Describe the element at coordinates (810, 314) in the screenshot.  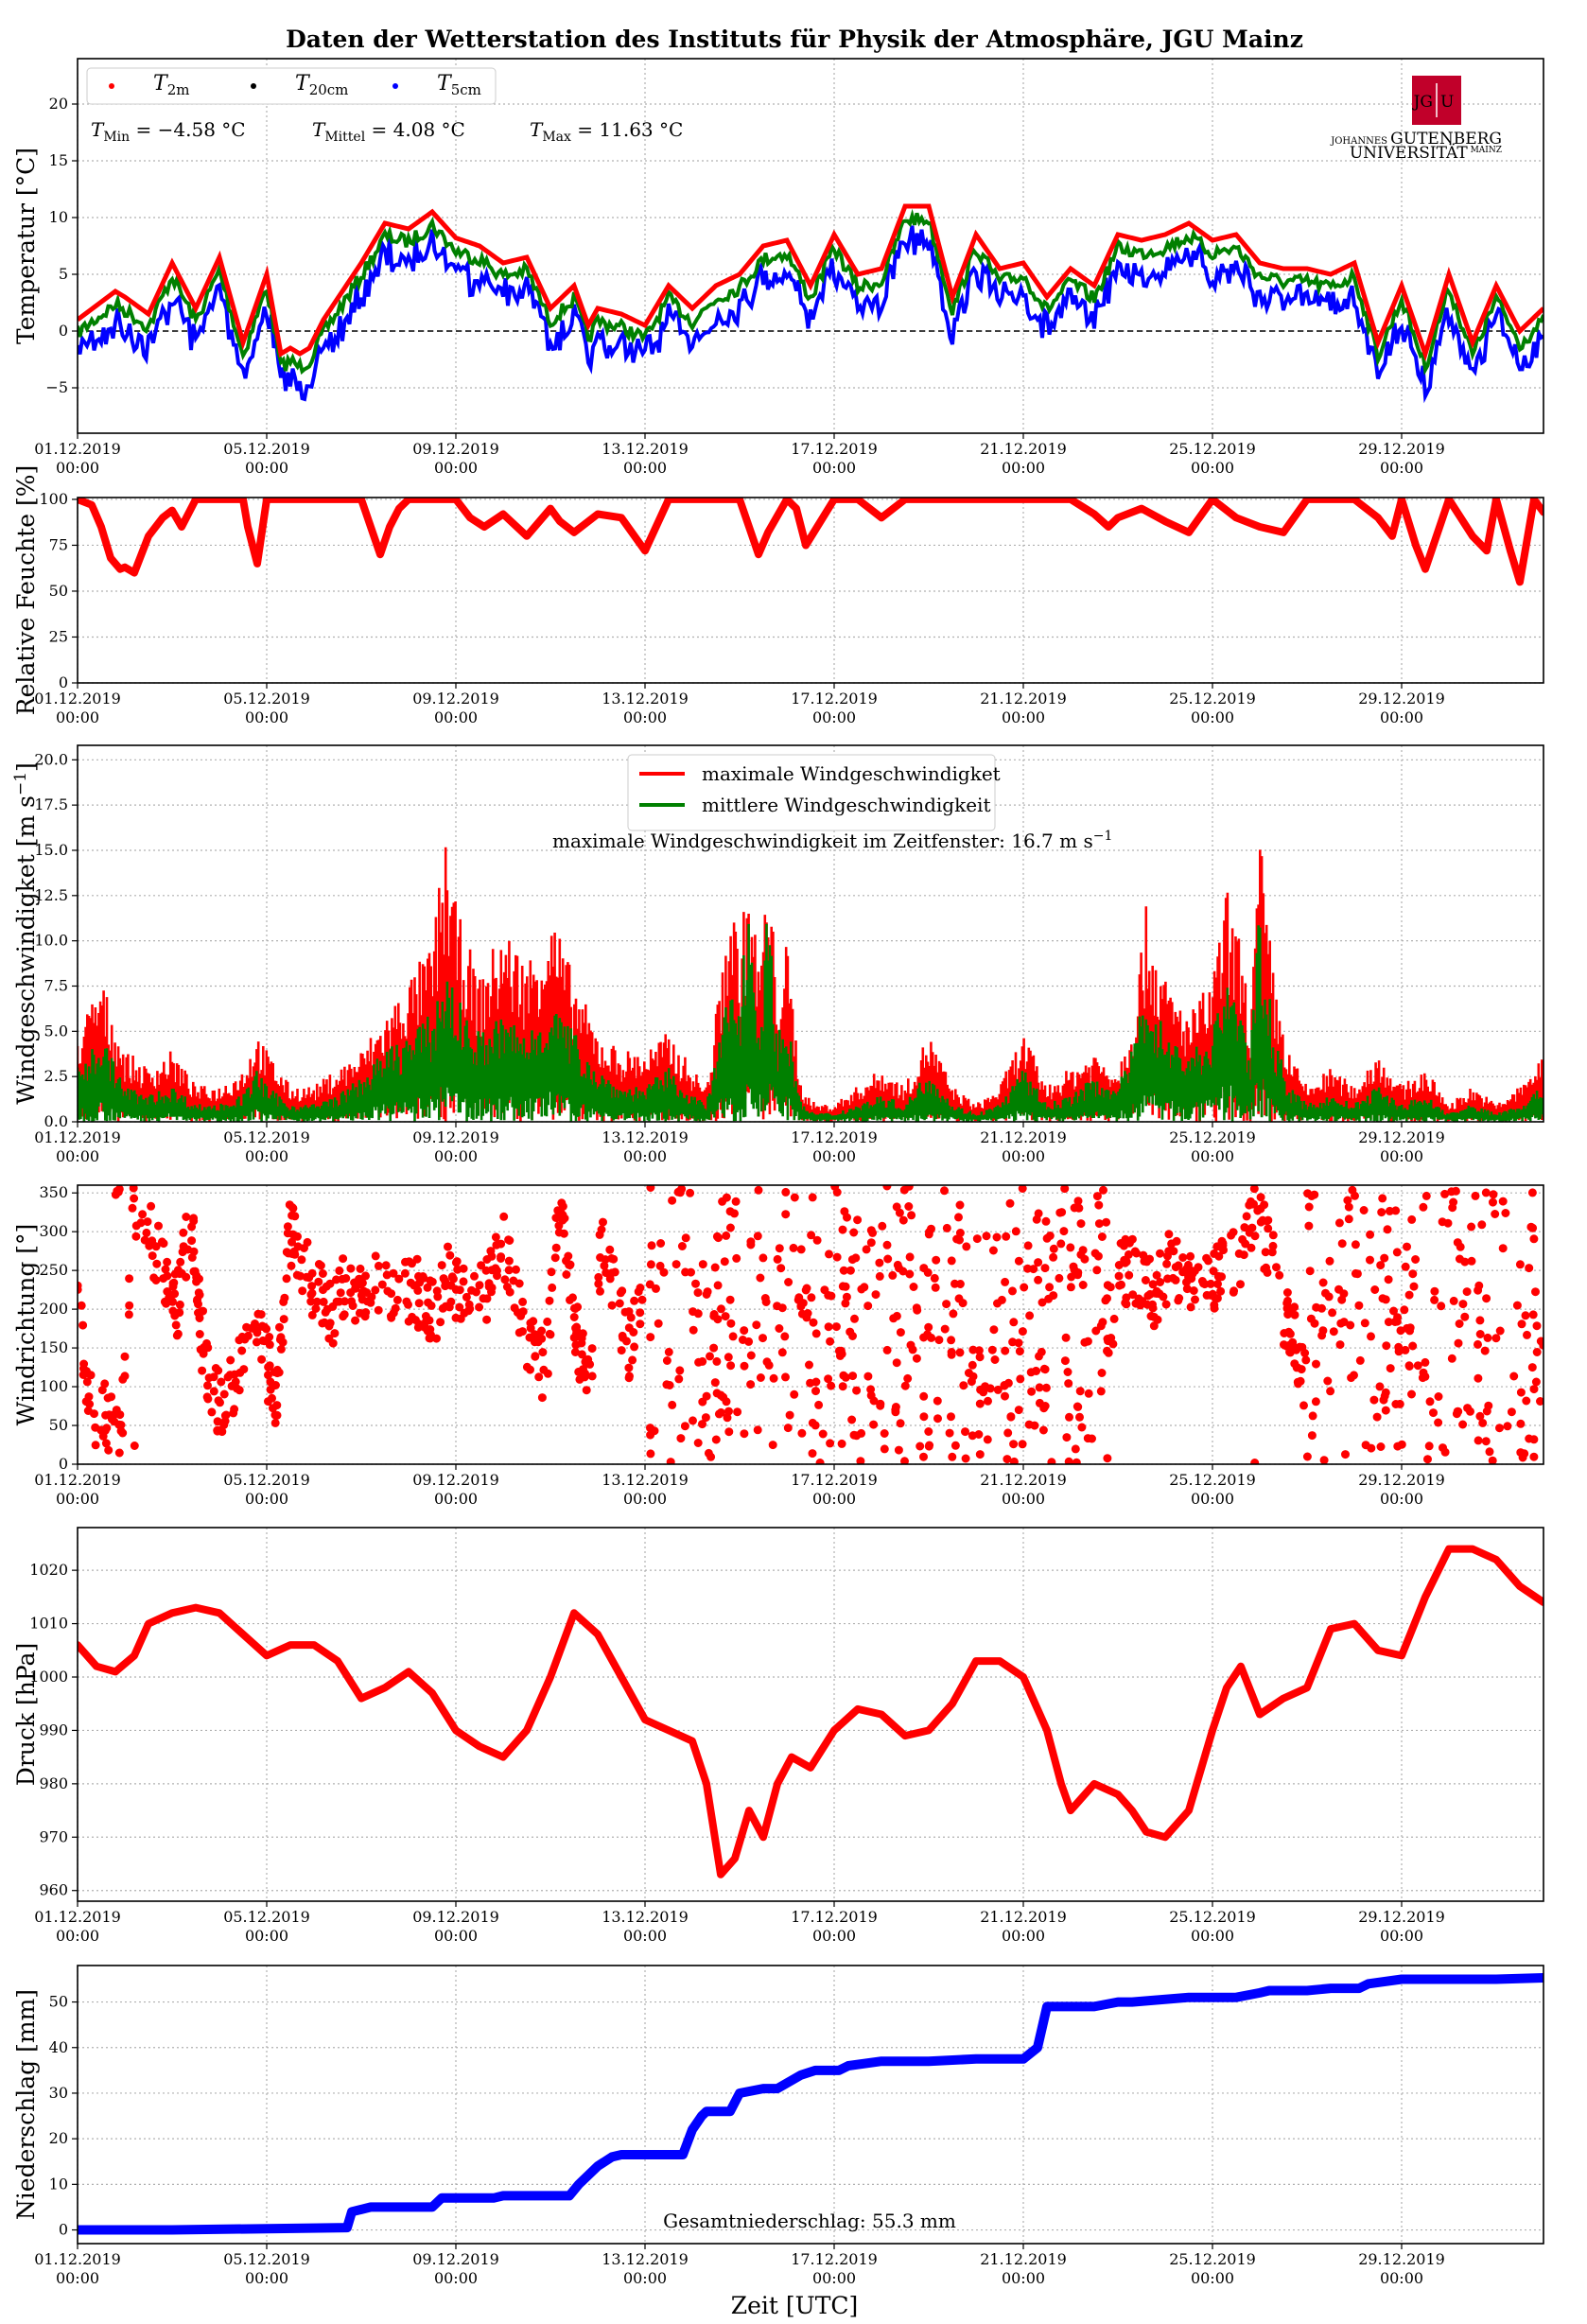
I see `series-line-t5cm` at that location.